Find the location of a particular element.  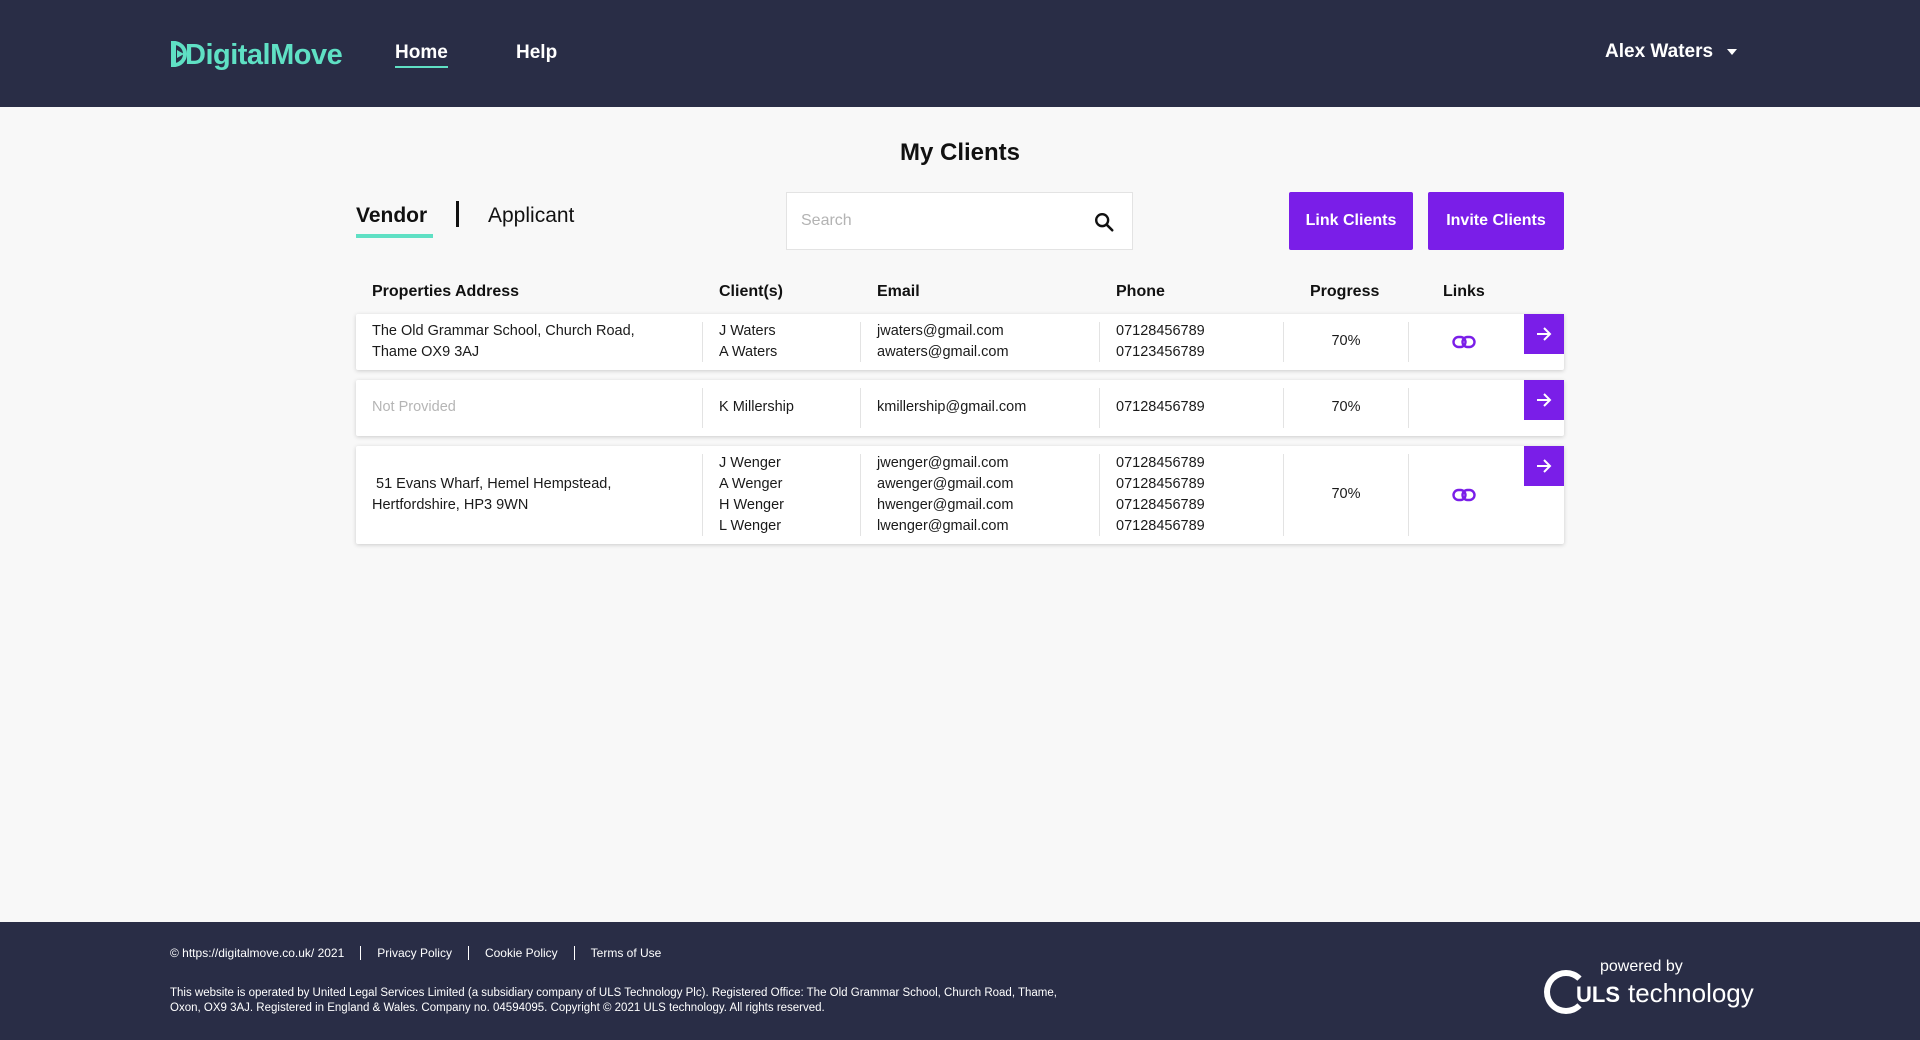

digitalmove-logo: DigitalMove is located at coordinates (257, 55).